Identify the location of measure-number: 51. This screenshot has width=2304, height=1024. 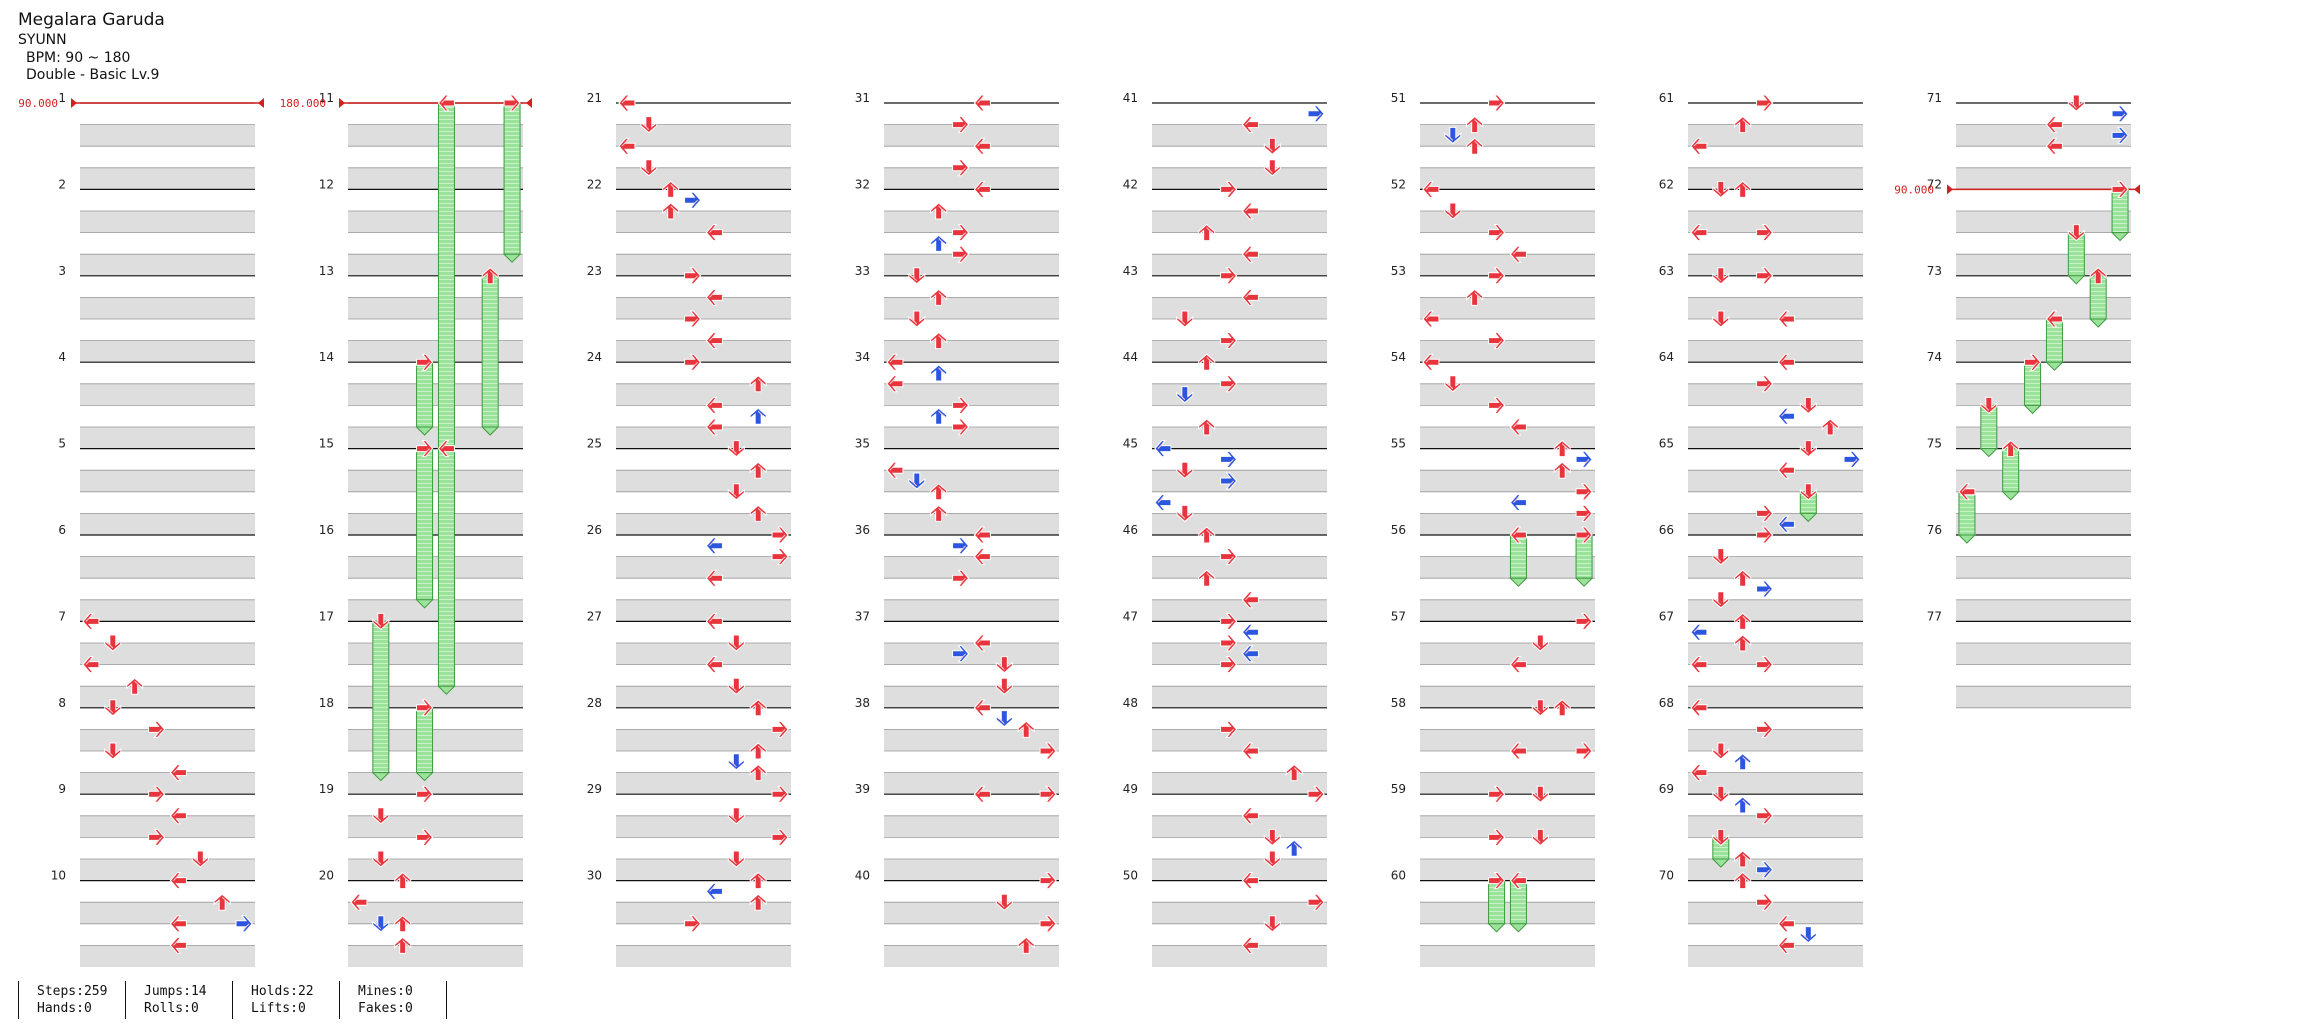
(1398, 98).